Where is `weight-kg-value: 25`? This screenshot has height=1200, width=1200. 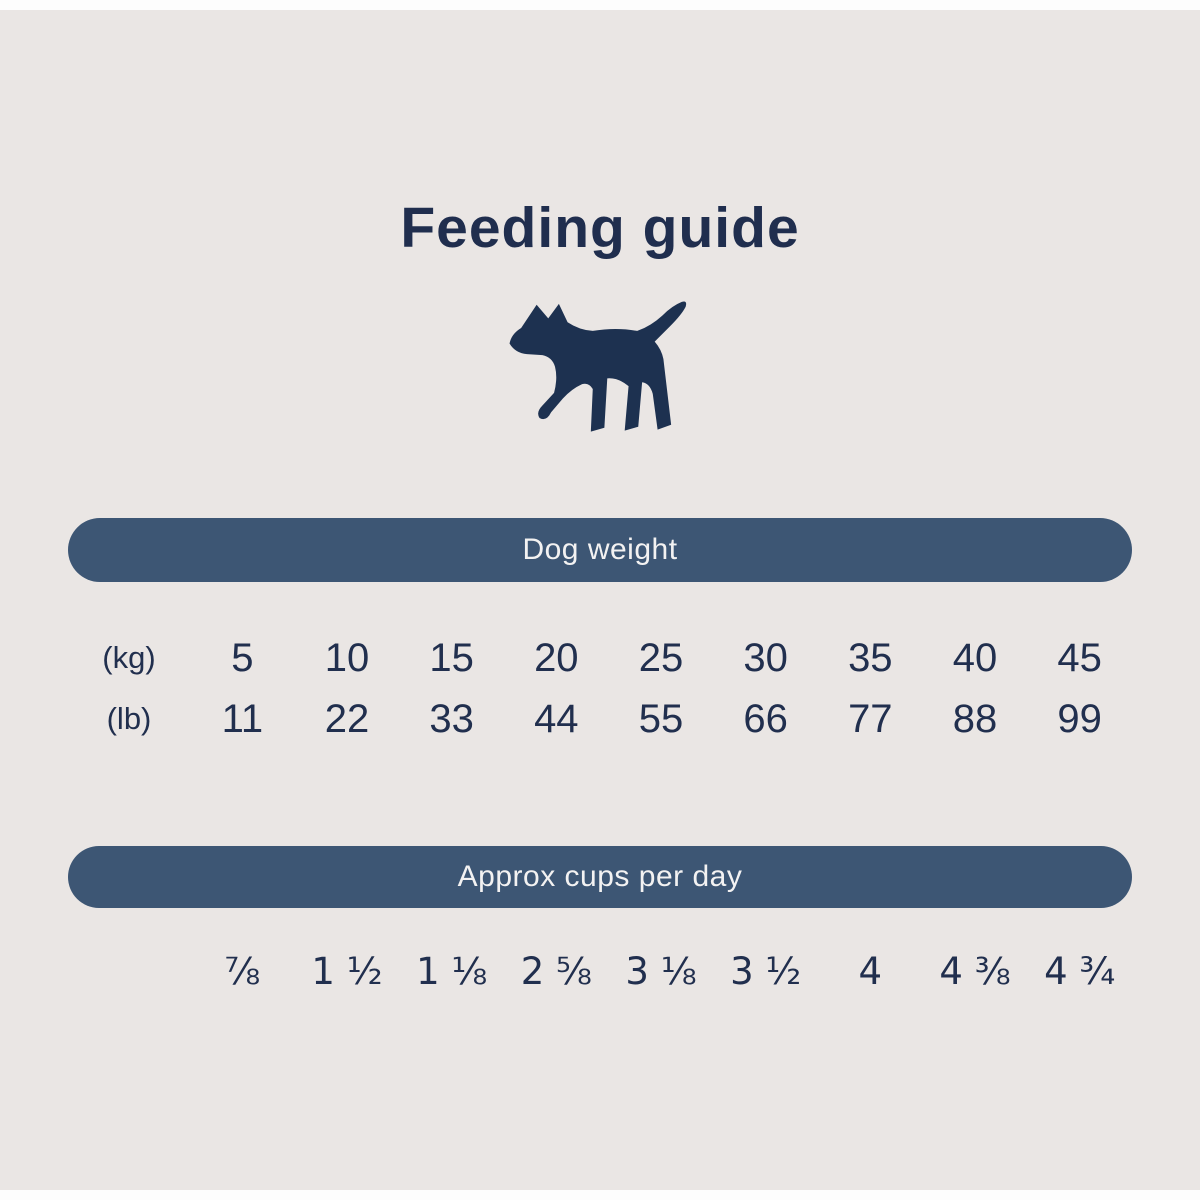
weight-kg-value: 25 is located at coordinates (661, 658).